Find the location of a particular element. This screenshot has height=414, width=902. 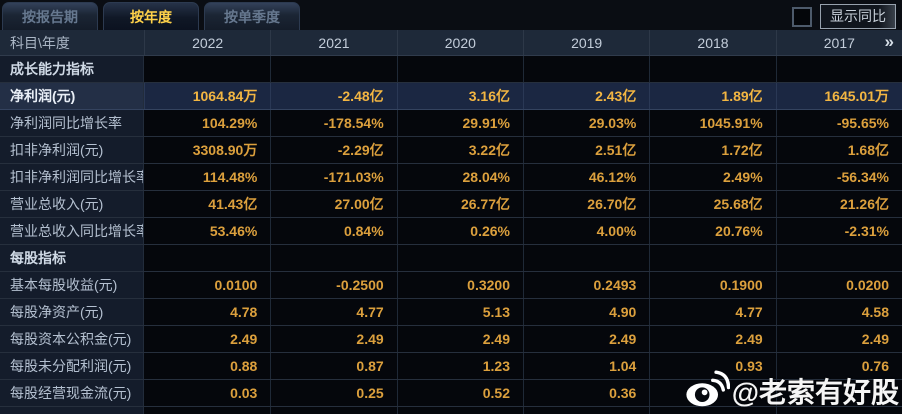

value-cell: 53.46% is located at coordinates (207, 231).